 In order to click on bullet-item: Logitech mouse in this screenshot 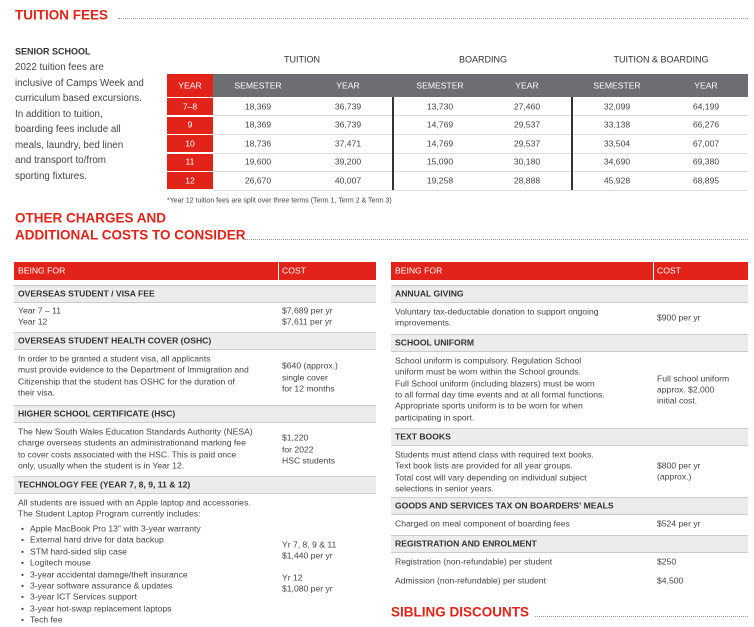, I will do `click(56, 563)`.